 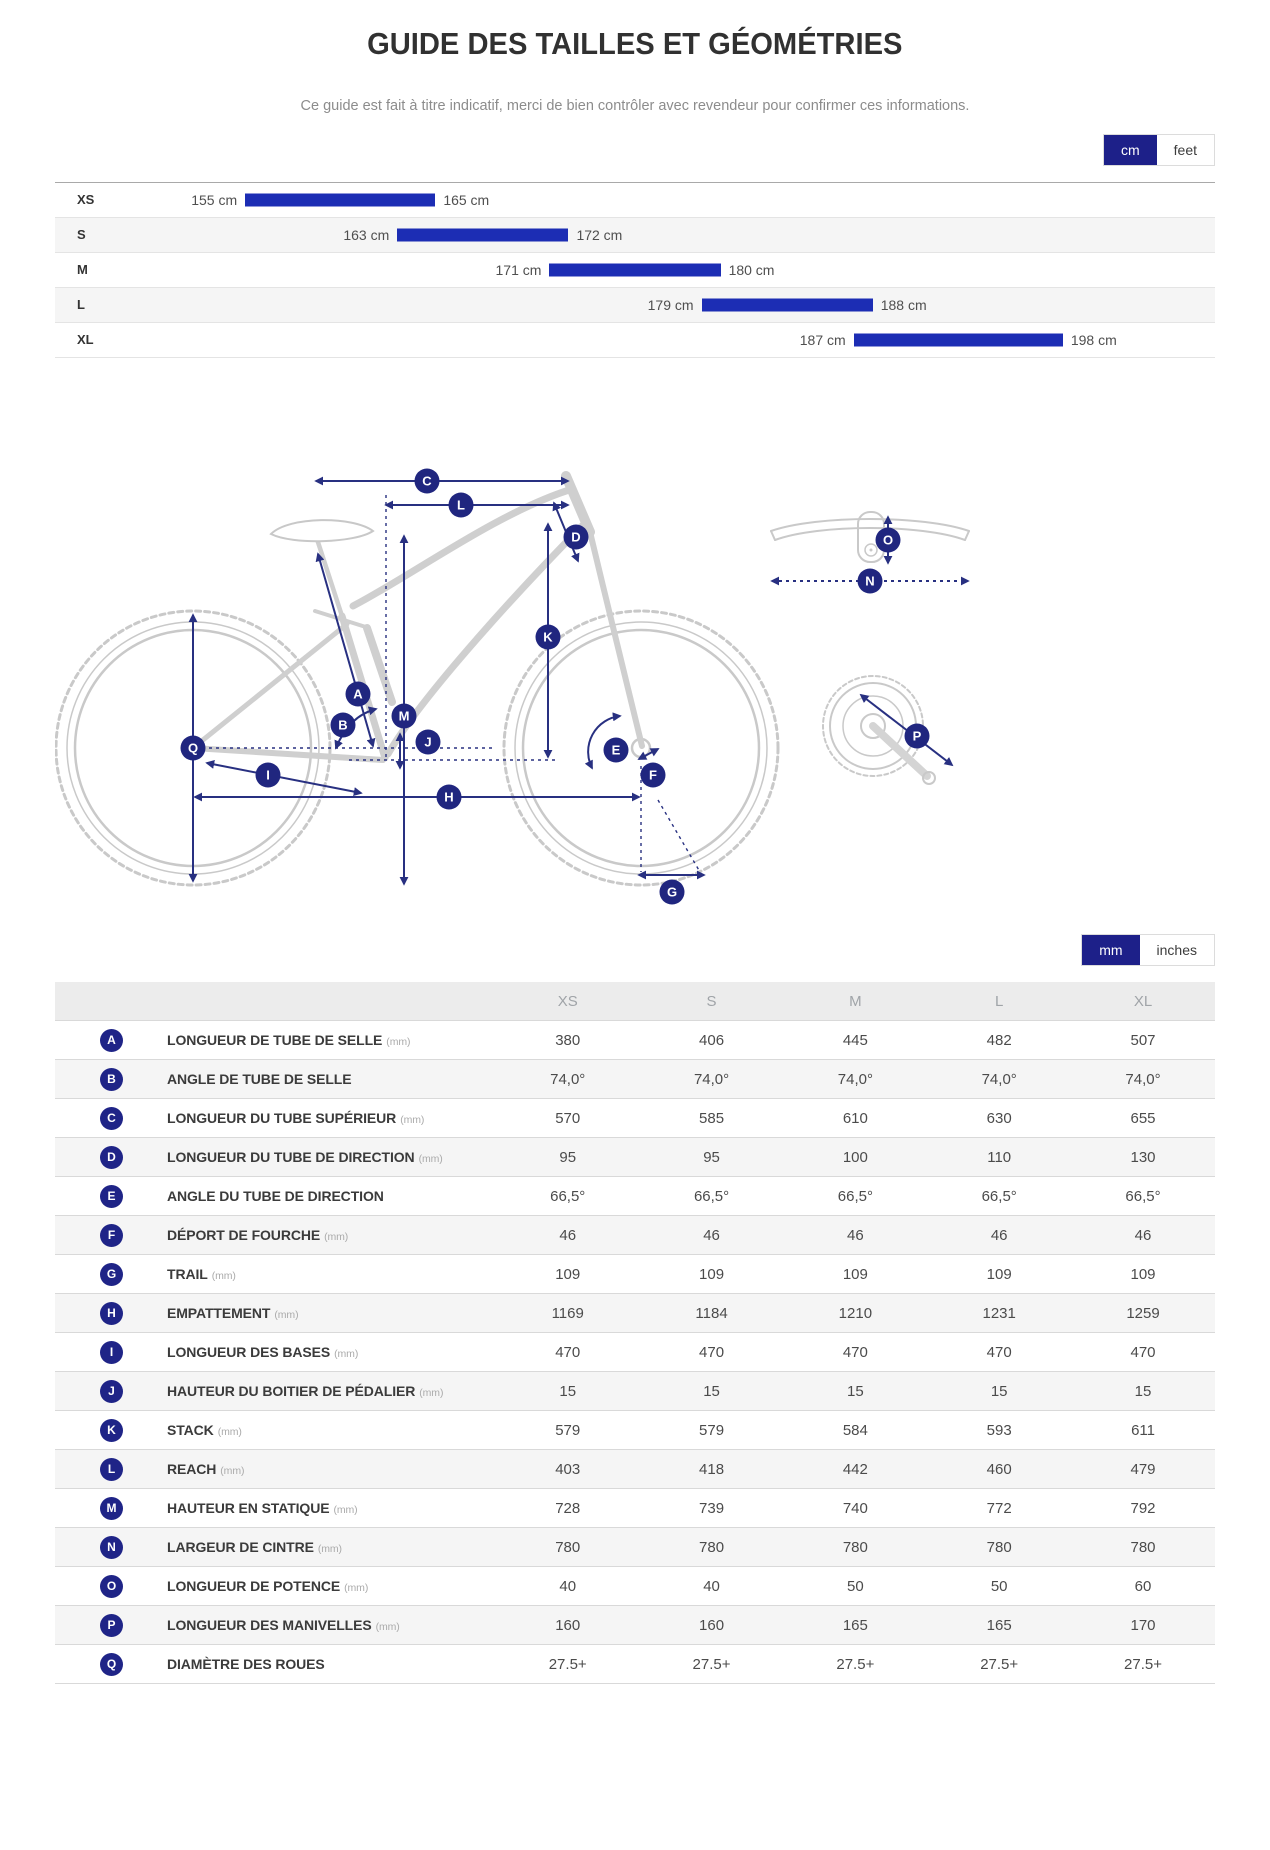 I want to click on value-K-L: 593, so click(x=999, y=1430).